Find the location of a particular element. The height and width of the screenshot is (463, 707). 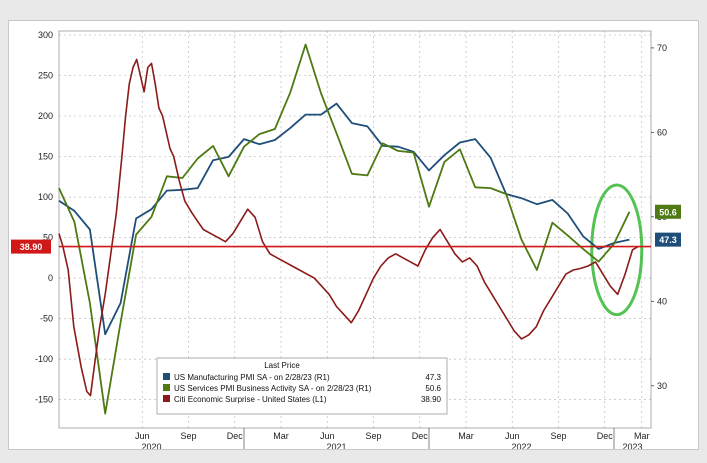

reference-value-badge is located at coordinates (31, 246).